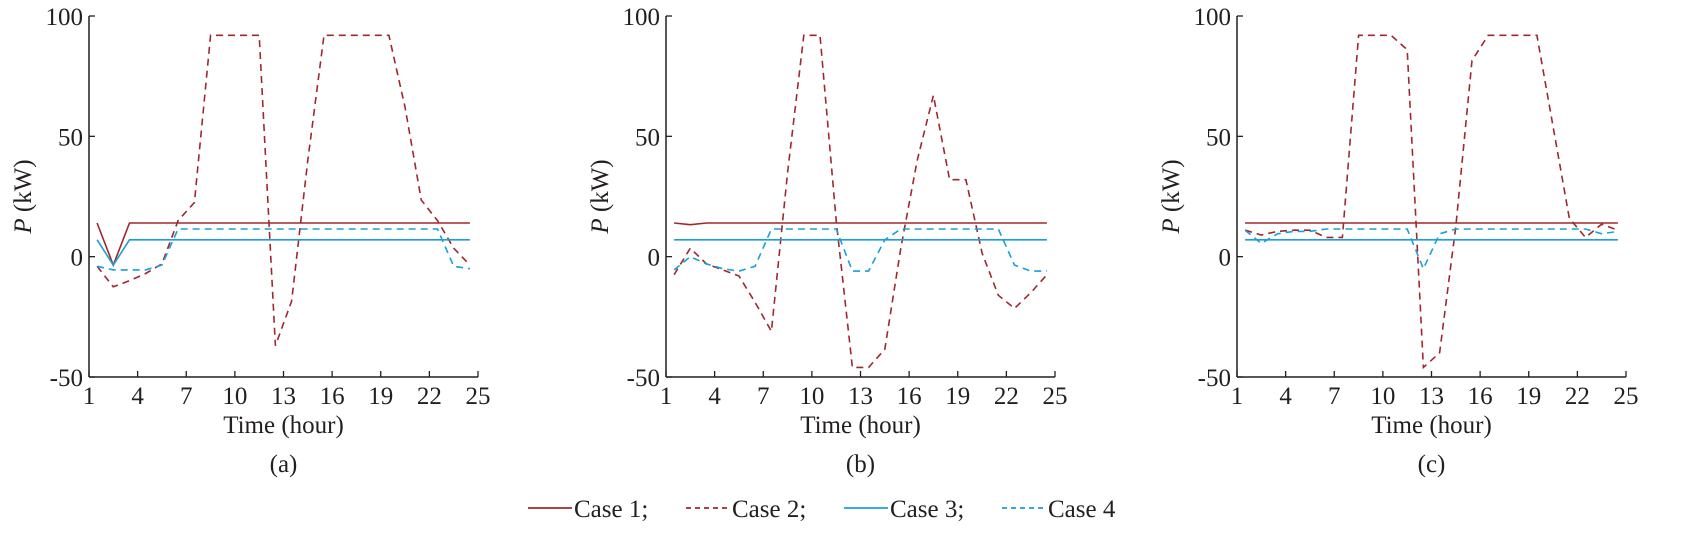 Image resolution: width=1692 pixels, height=546 pixels. Describe the element at coordinates (822, 509) in the screenshot. I see `legend: Case 1; Case 2; Case 3; Case 4` at that location.